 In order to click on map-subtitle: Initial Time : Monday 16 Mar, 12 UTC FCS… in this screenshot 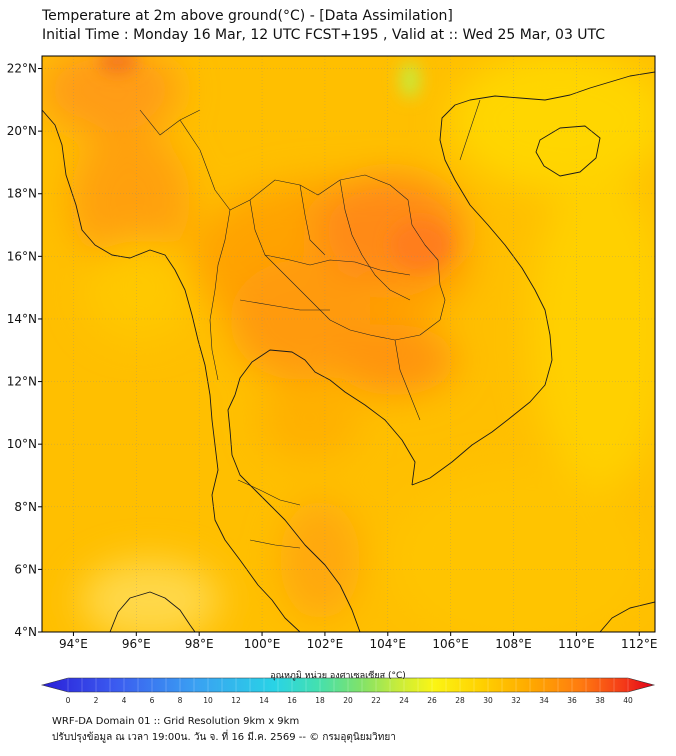, I will do `click(324, 35)`.